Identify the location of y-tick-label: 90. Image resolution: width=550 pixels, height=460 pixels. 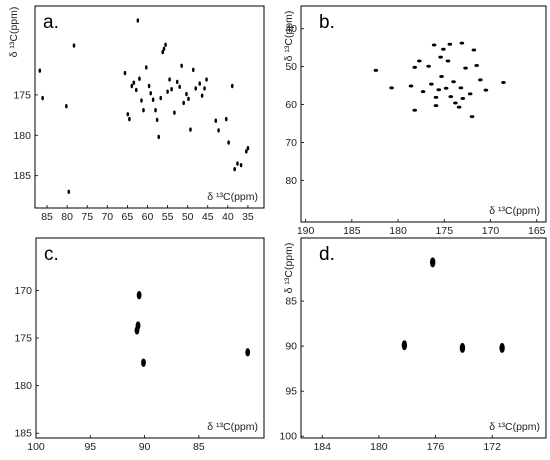
(291, 347).